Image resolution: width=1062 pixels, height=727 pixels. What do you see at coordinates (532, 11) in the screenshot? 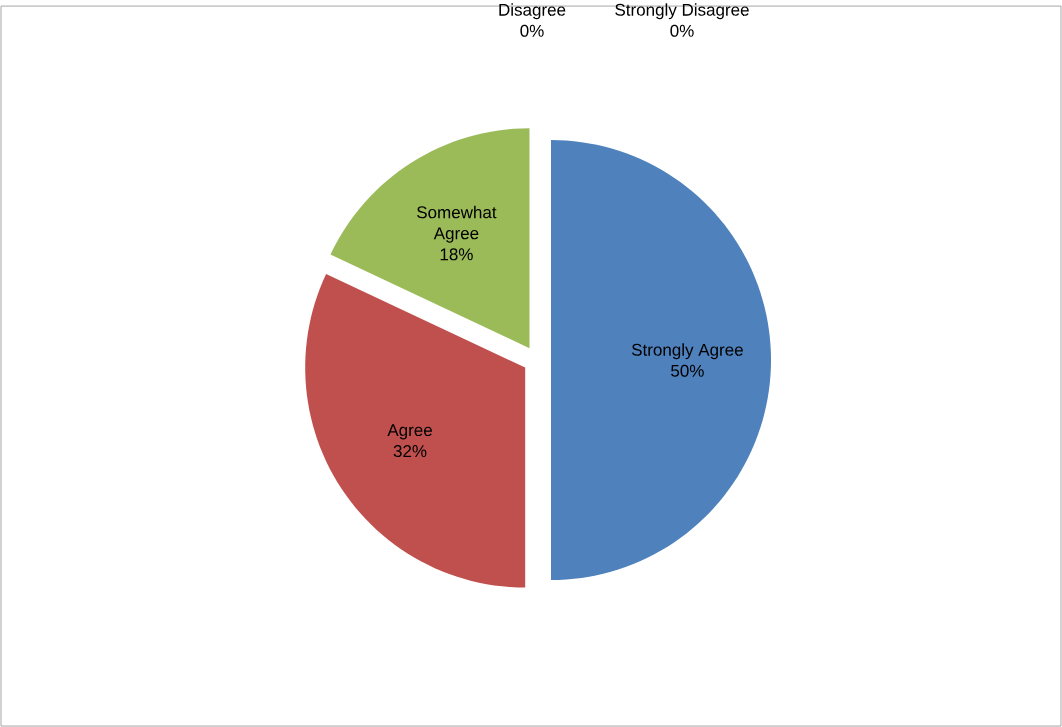
I see `category-label: Disagree` at bounding box center [532, 11].